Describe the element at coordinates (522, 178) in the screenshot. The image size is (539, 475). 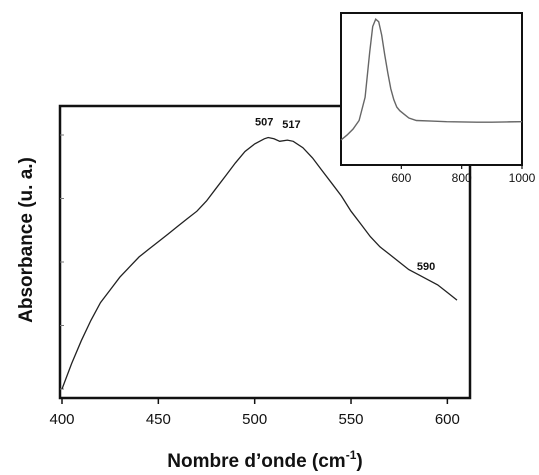
I see `inset-x-tick-label: 1000` at that location.